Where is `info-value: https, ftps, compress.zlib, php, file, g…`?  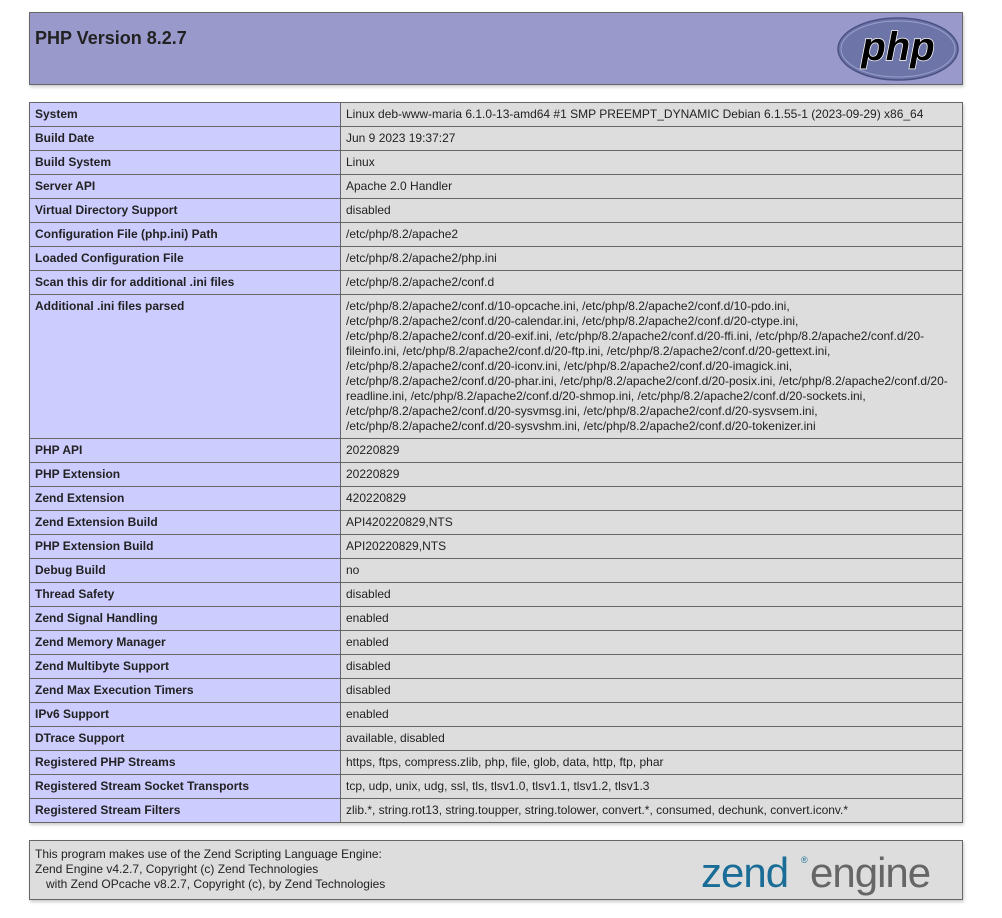
info-value: https, ftps, compress.zlib, php, file, g… is located at coordinates (651, 762).